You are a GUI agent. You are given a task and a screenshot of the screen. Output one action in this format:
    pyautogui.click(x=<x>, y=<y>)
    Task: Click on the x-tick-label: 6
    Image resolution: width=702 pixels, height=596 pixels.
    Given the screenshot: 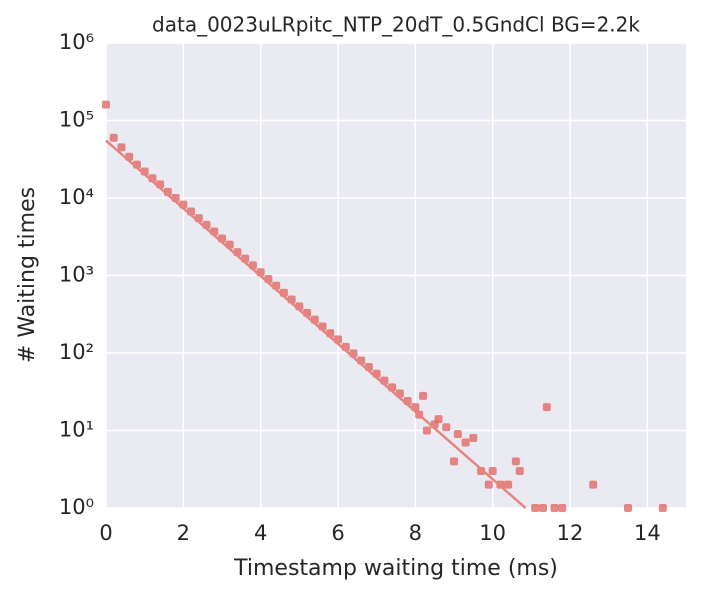 What is the action you would take?
    pyautogui.click(x=337, y=533)
    